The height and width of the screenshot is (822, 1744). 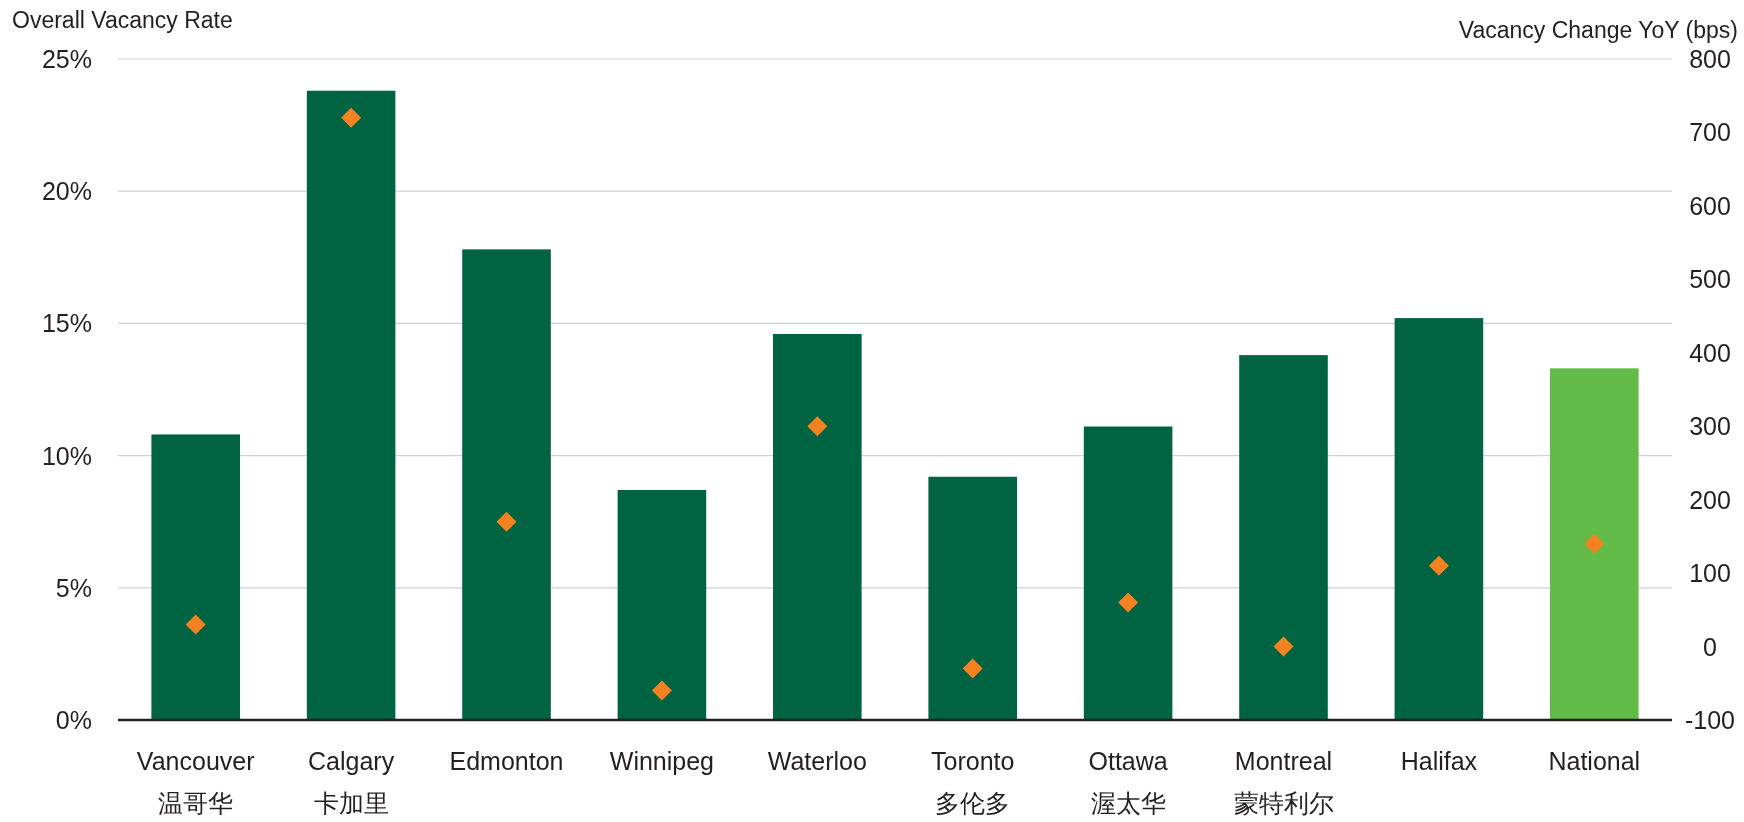 What do you see at coordinates (1710, 573) in the screenshot?
I see `y2-tick-label: 100` at bounding box center [1710, 573].